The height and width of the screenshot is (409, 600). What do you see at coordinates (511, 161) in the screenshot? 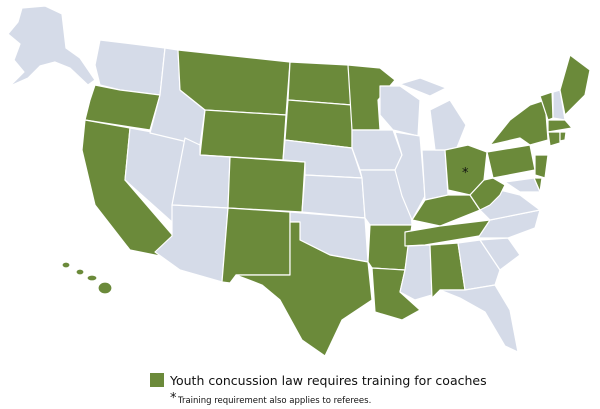
I see `pennsylvania` at bounding box center [511, 161].